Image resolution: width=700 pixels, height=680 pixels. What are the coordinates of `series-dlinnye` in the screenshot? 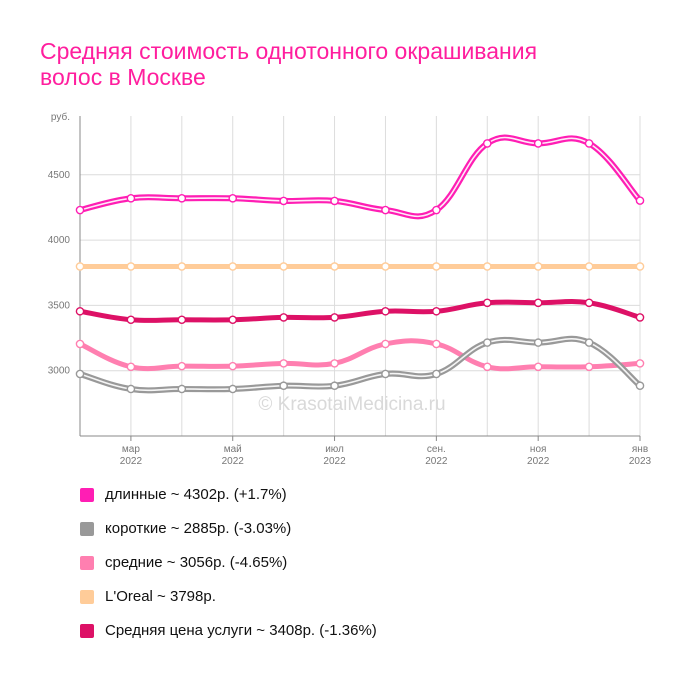 It's located at (360, 177).